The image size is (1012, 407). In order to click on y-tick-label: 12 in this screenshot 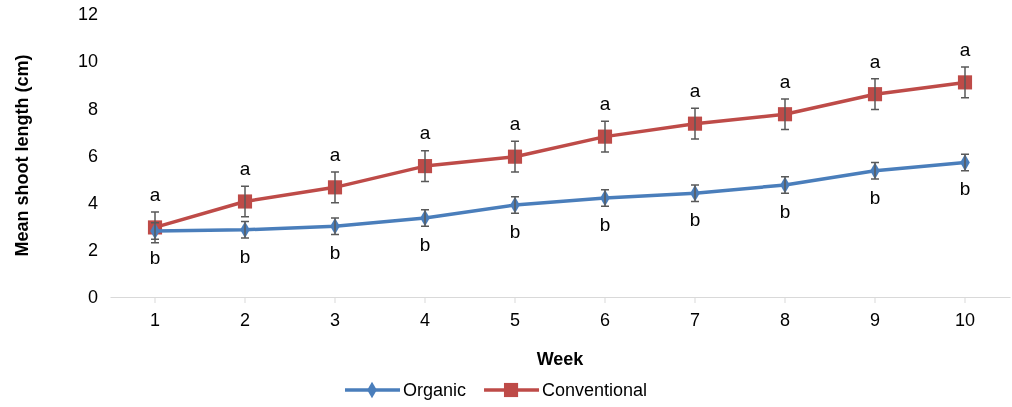, I will do `click(87, 14)`.